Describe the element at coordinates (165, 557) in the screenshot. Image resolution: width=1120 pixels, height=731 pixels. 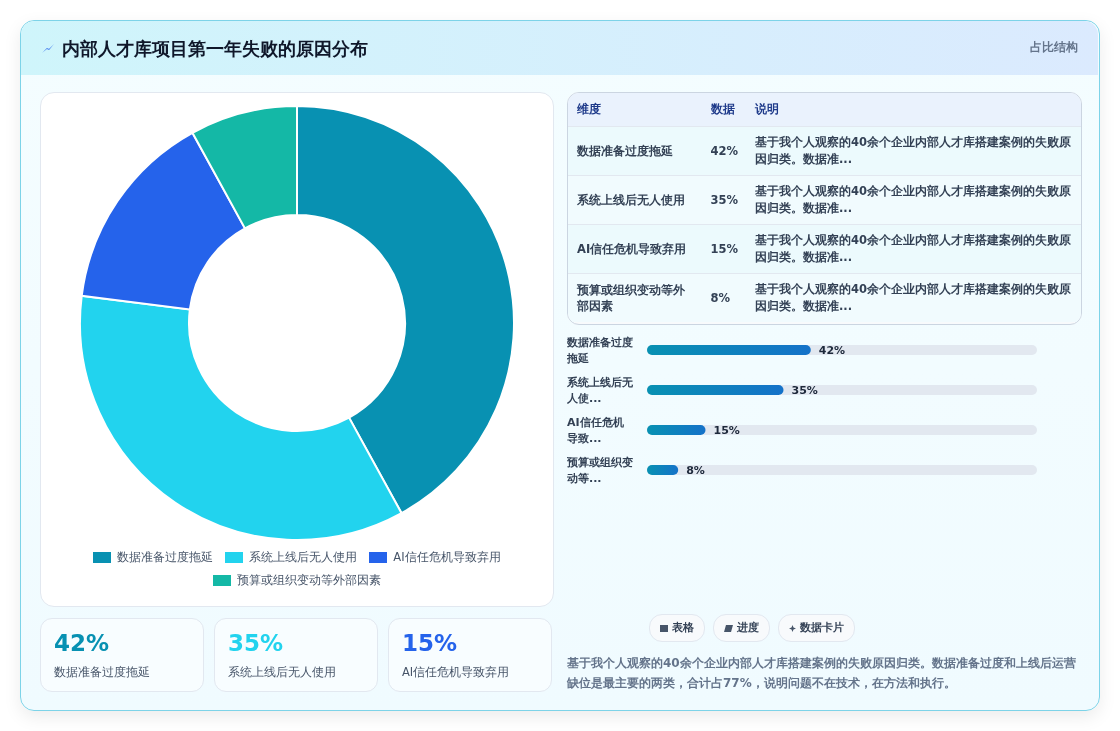
I see `legend-label: 数据准备过度拖延` at that location.